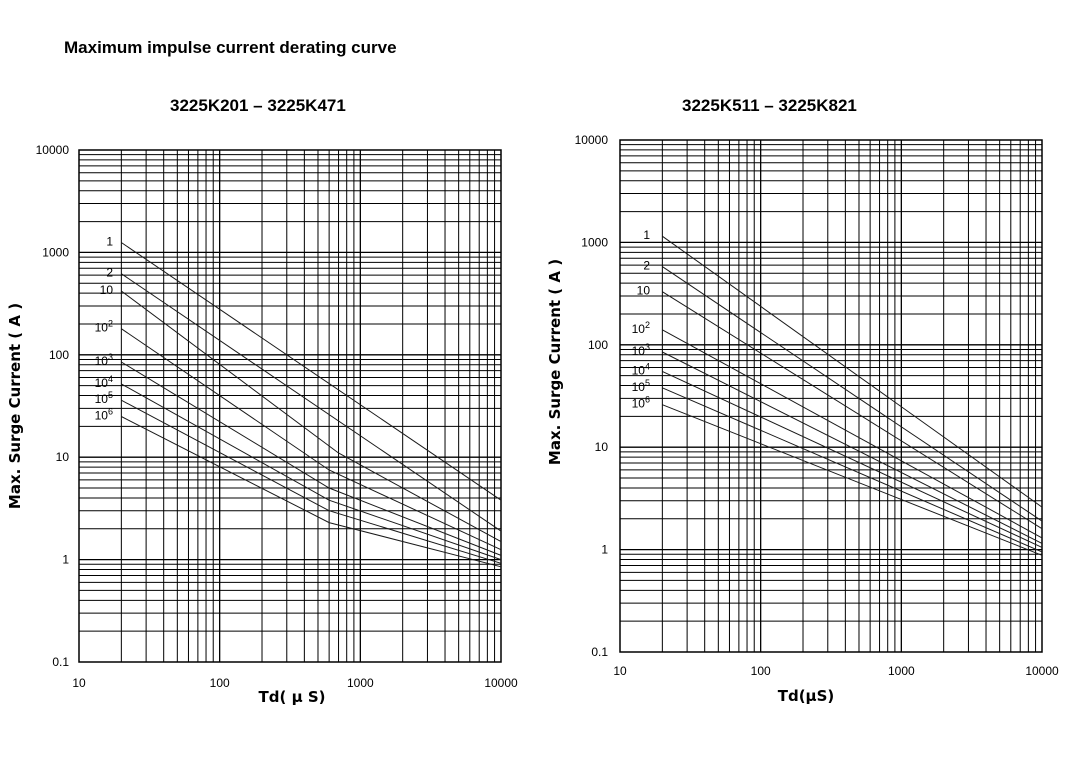  I want to click on page-heading: Maximum impulse current derating curve, so click(230, 47).